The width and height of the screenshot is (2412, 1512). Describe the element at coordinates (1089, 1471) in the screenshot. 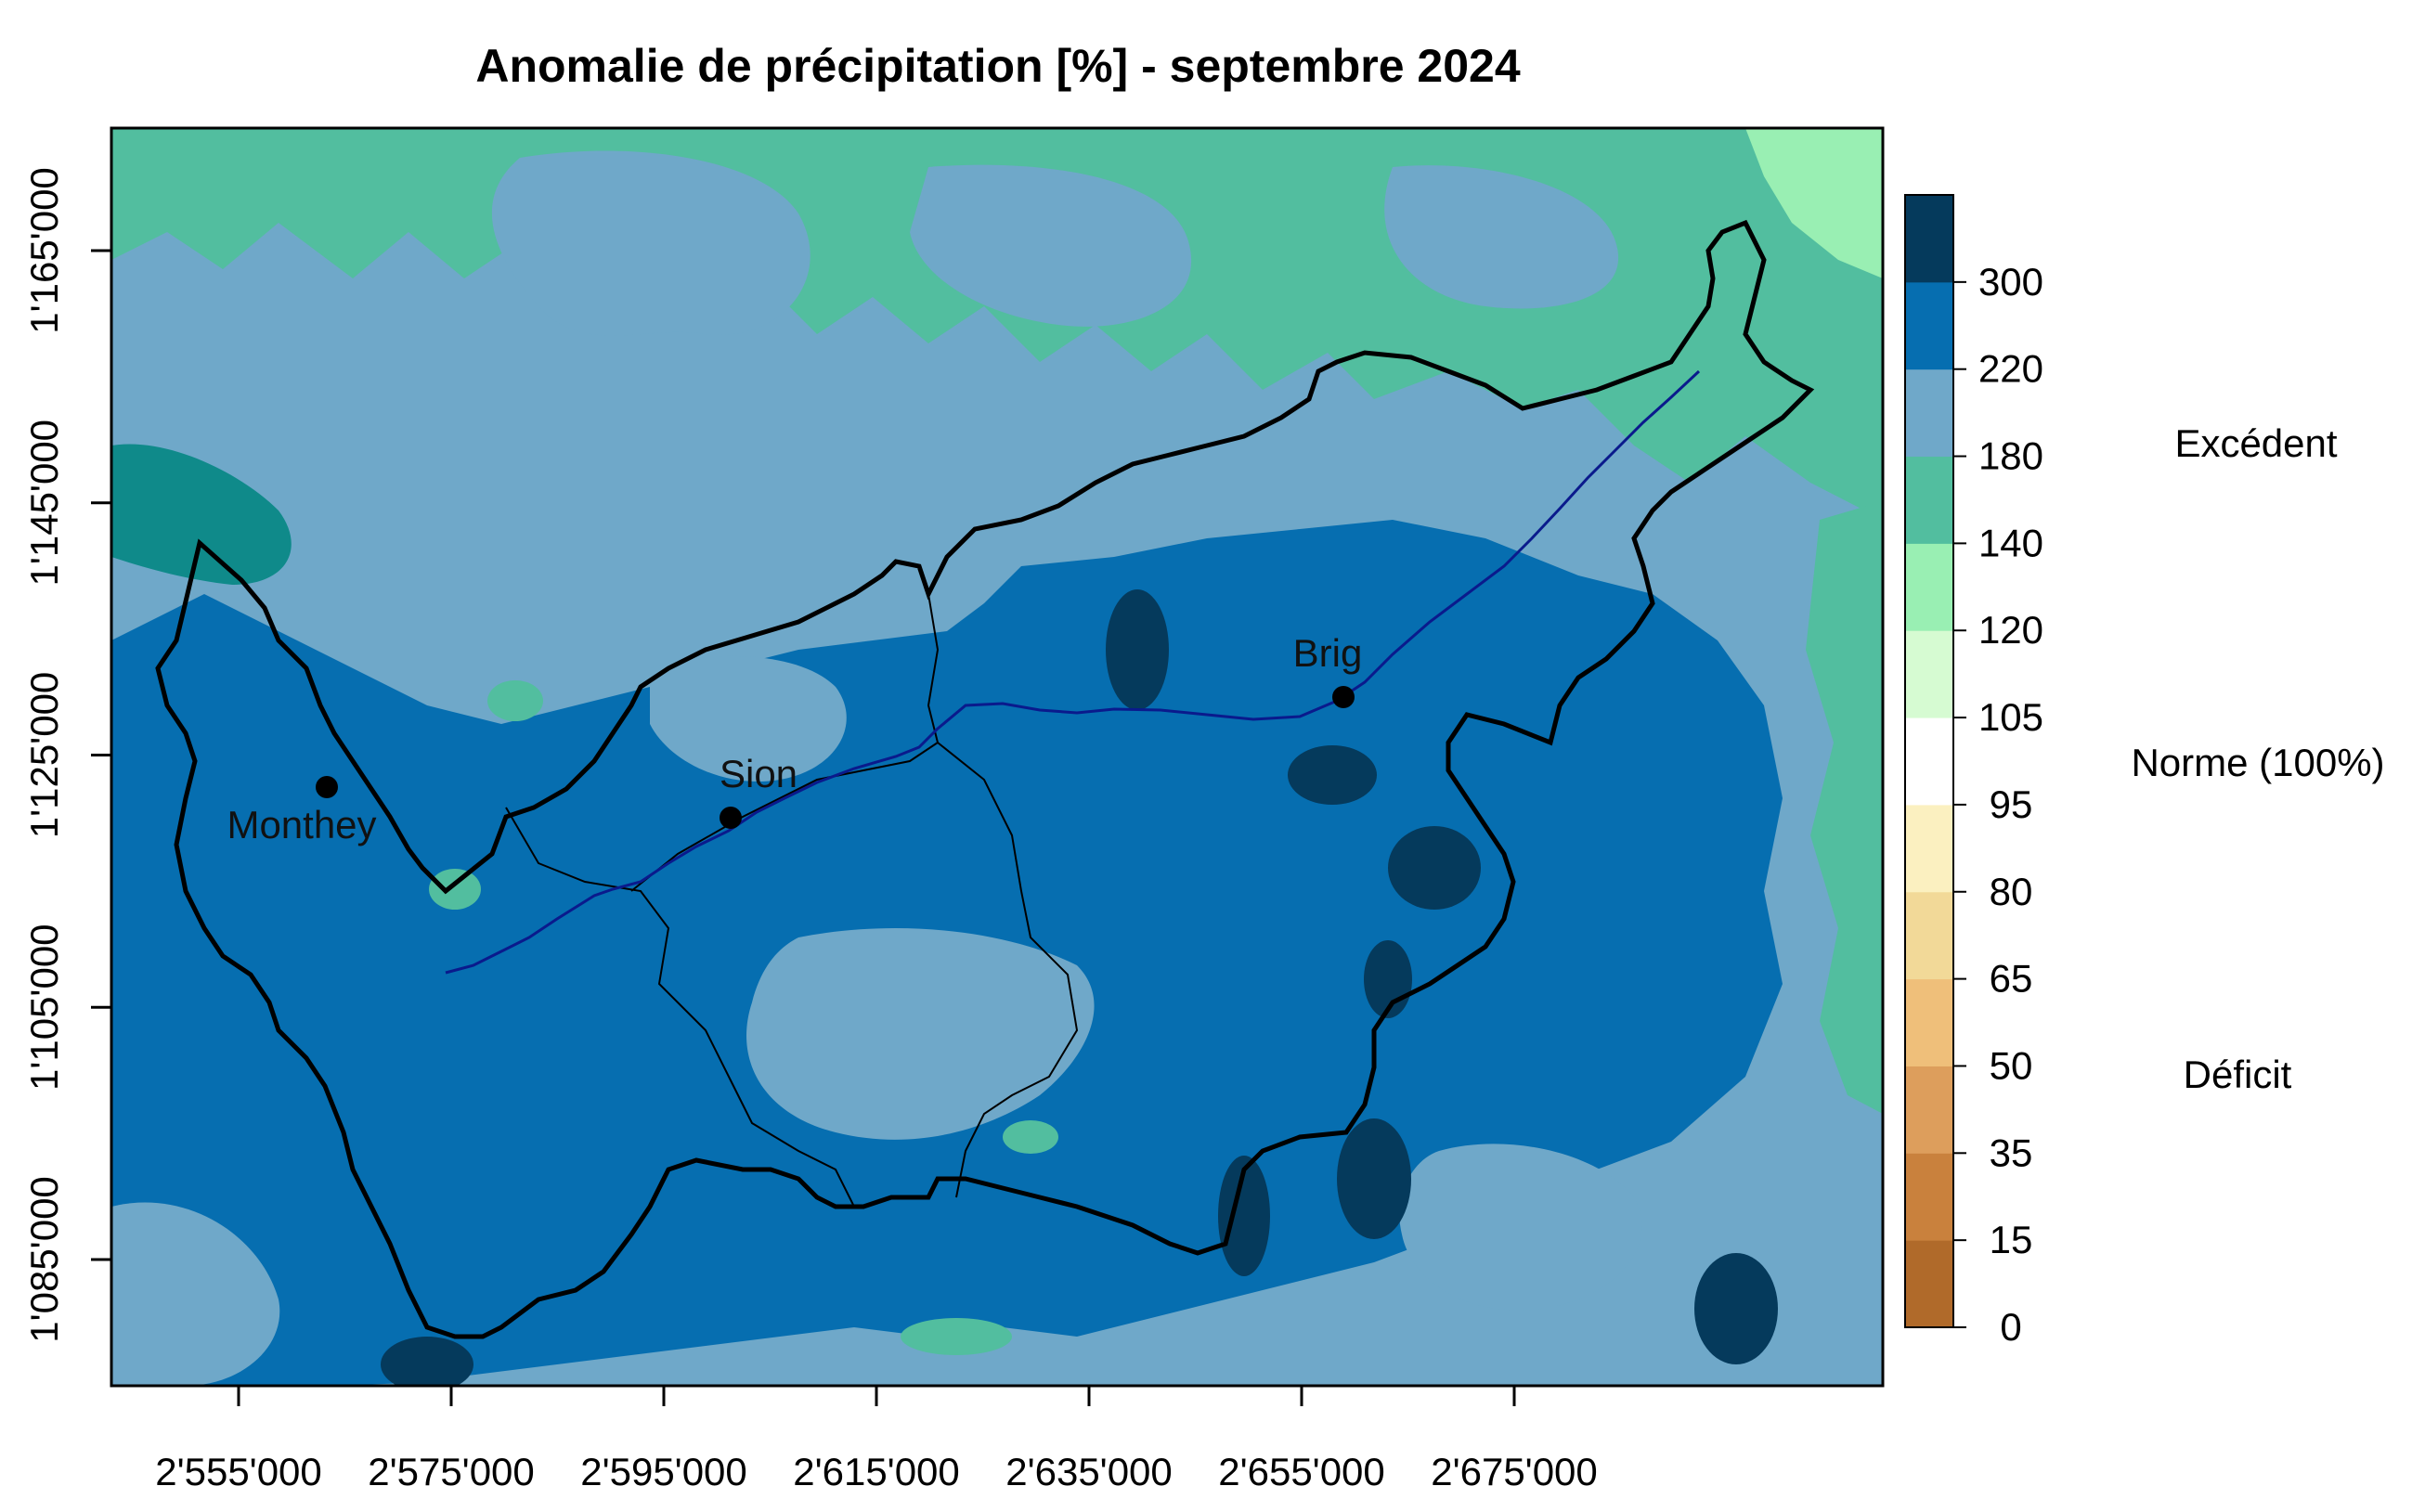

I see `x-tick-label: 2'635'000` at that location.